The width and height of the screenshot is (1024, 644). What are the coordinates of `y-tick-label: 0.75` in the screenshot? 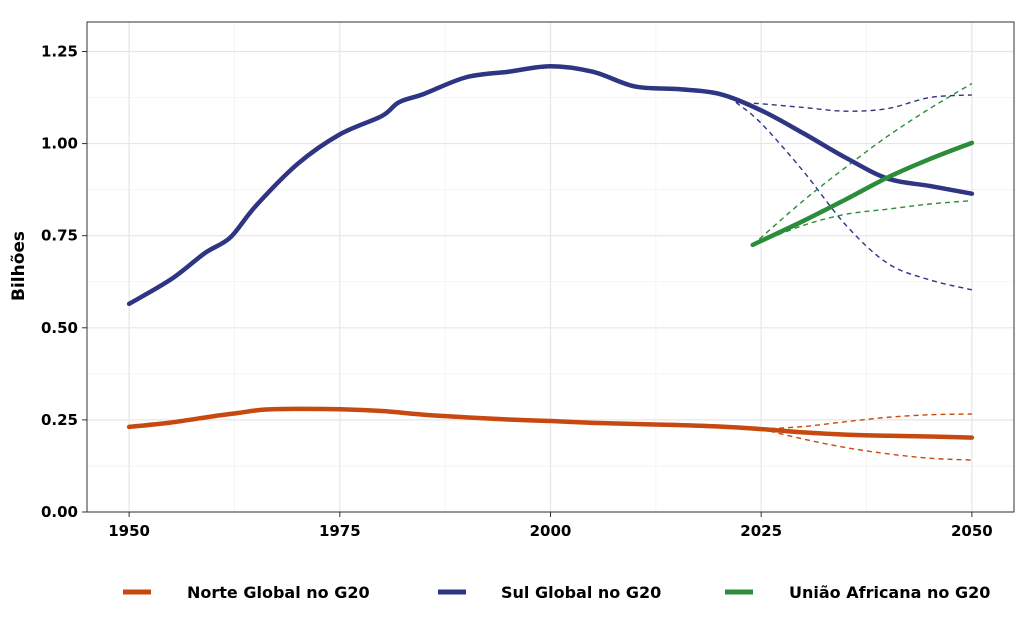 It's located at (59, 236).